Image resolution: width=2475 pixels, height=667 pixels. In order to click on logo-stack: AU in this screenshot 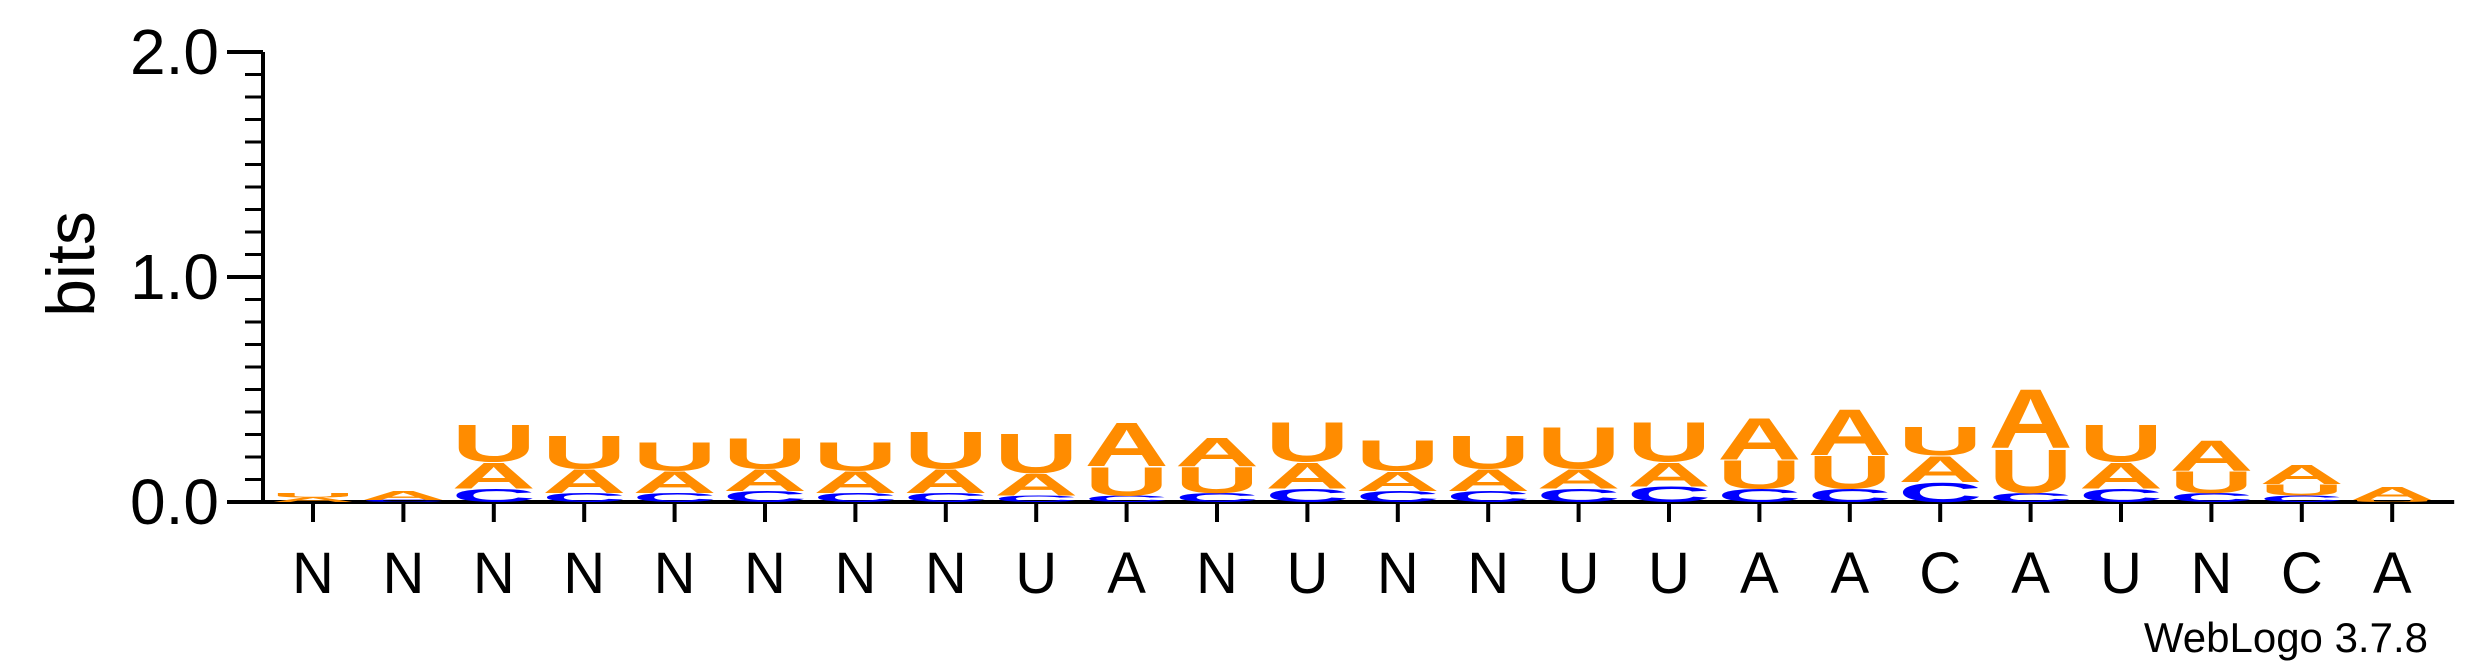, I will do `click(313, 498)`.